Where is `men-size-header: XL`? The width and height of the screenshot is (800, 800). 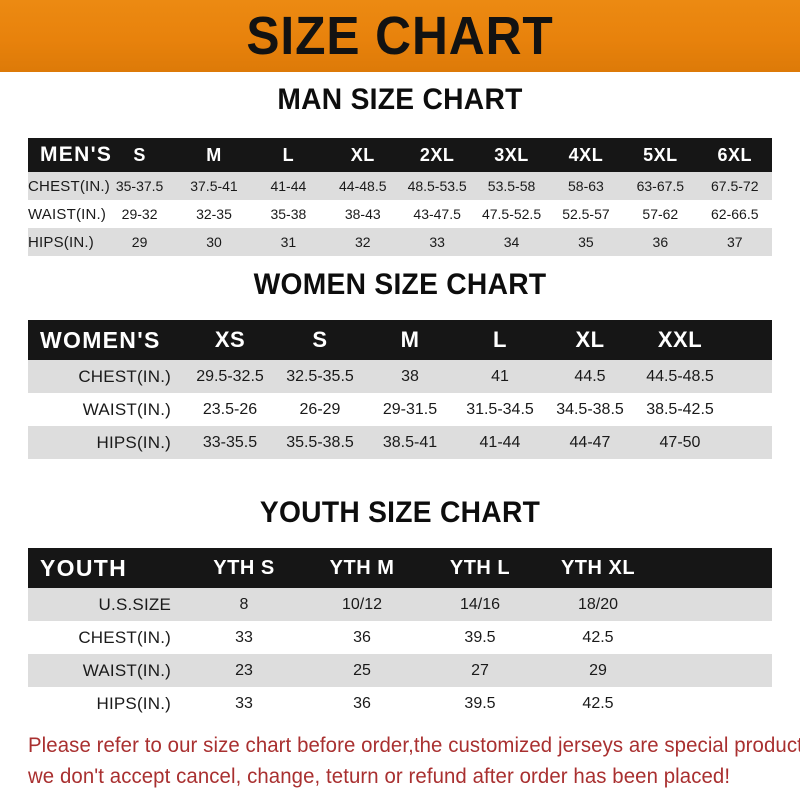 men-size-header: XL is located at coordinates (362, 154).